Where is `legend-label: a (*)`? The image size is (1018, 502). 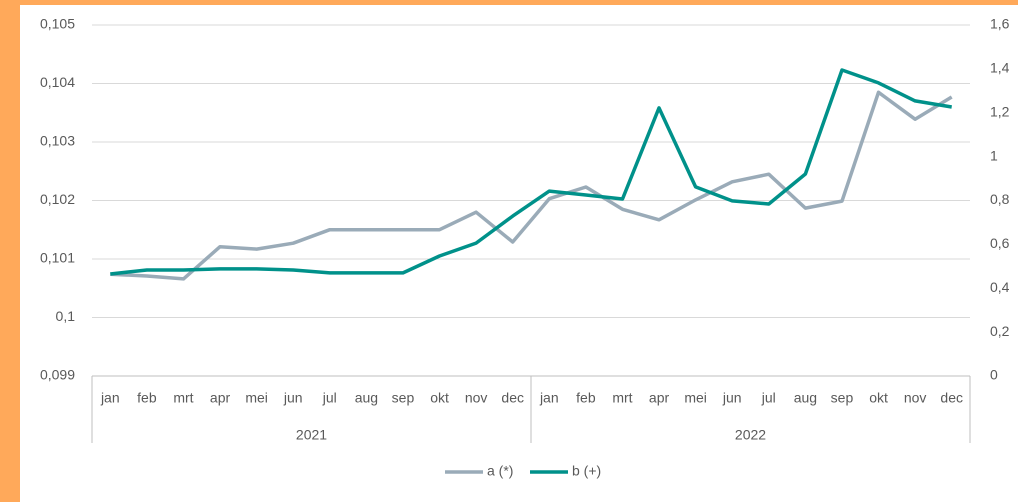
legend-label: a (*) is located at coordinates (500, 471).